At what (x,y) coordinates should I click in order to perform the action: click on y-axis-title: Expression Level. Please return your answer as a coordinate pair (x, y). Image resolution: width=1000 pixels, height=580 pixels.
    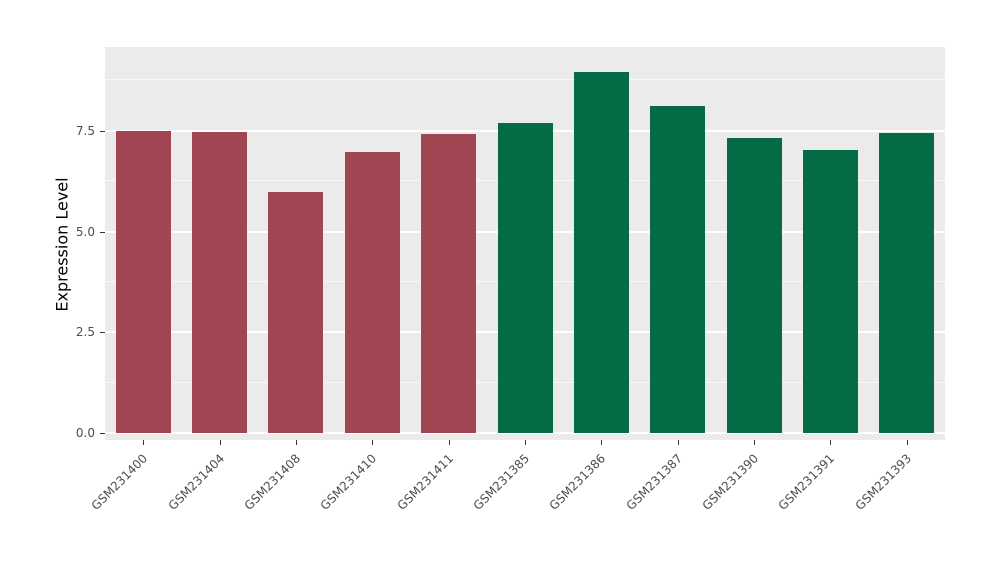
    Looking at the image, I should click on (62, 244).